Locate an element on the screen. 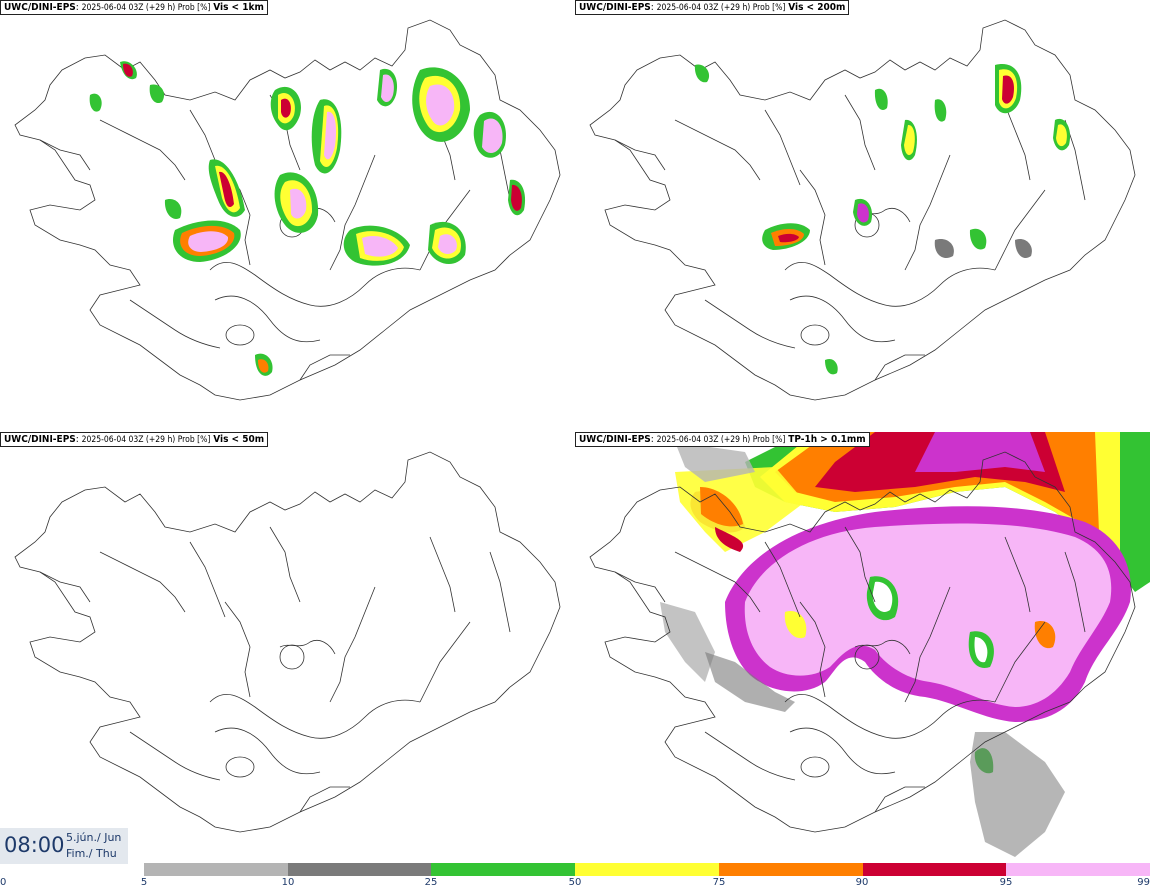 This screenshot has width=1150, height=891. colorbar is located at coordinates (647, 869).